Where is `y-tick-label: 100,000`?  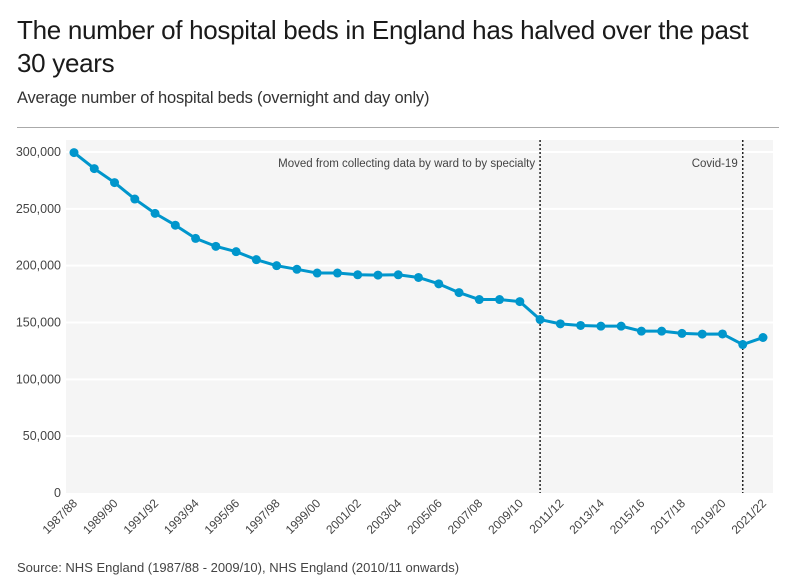 y-tick-label: 100,000 is located at coordinates (38, 379).